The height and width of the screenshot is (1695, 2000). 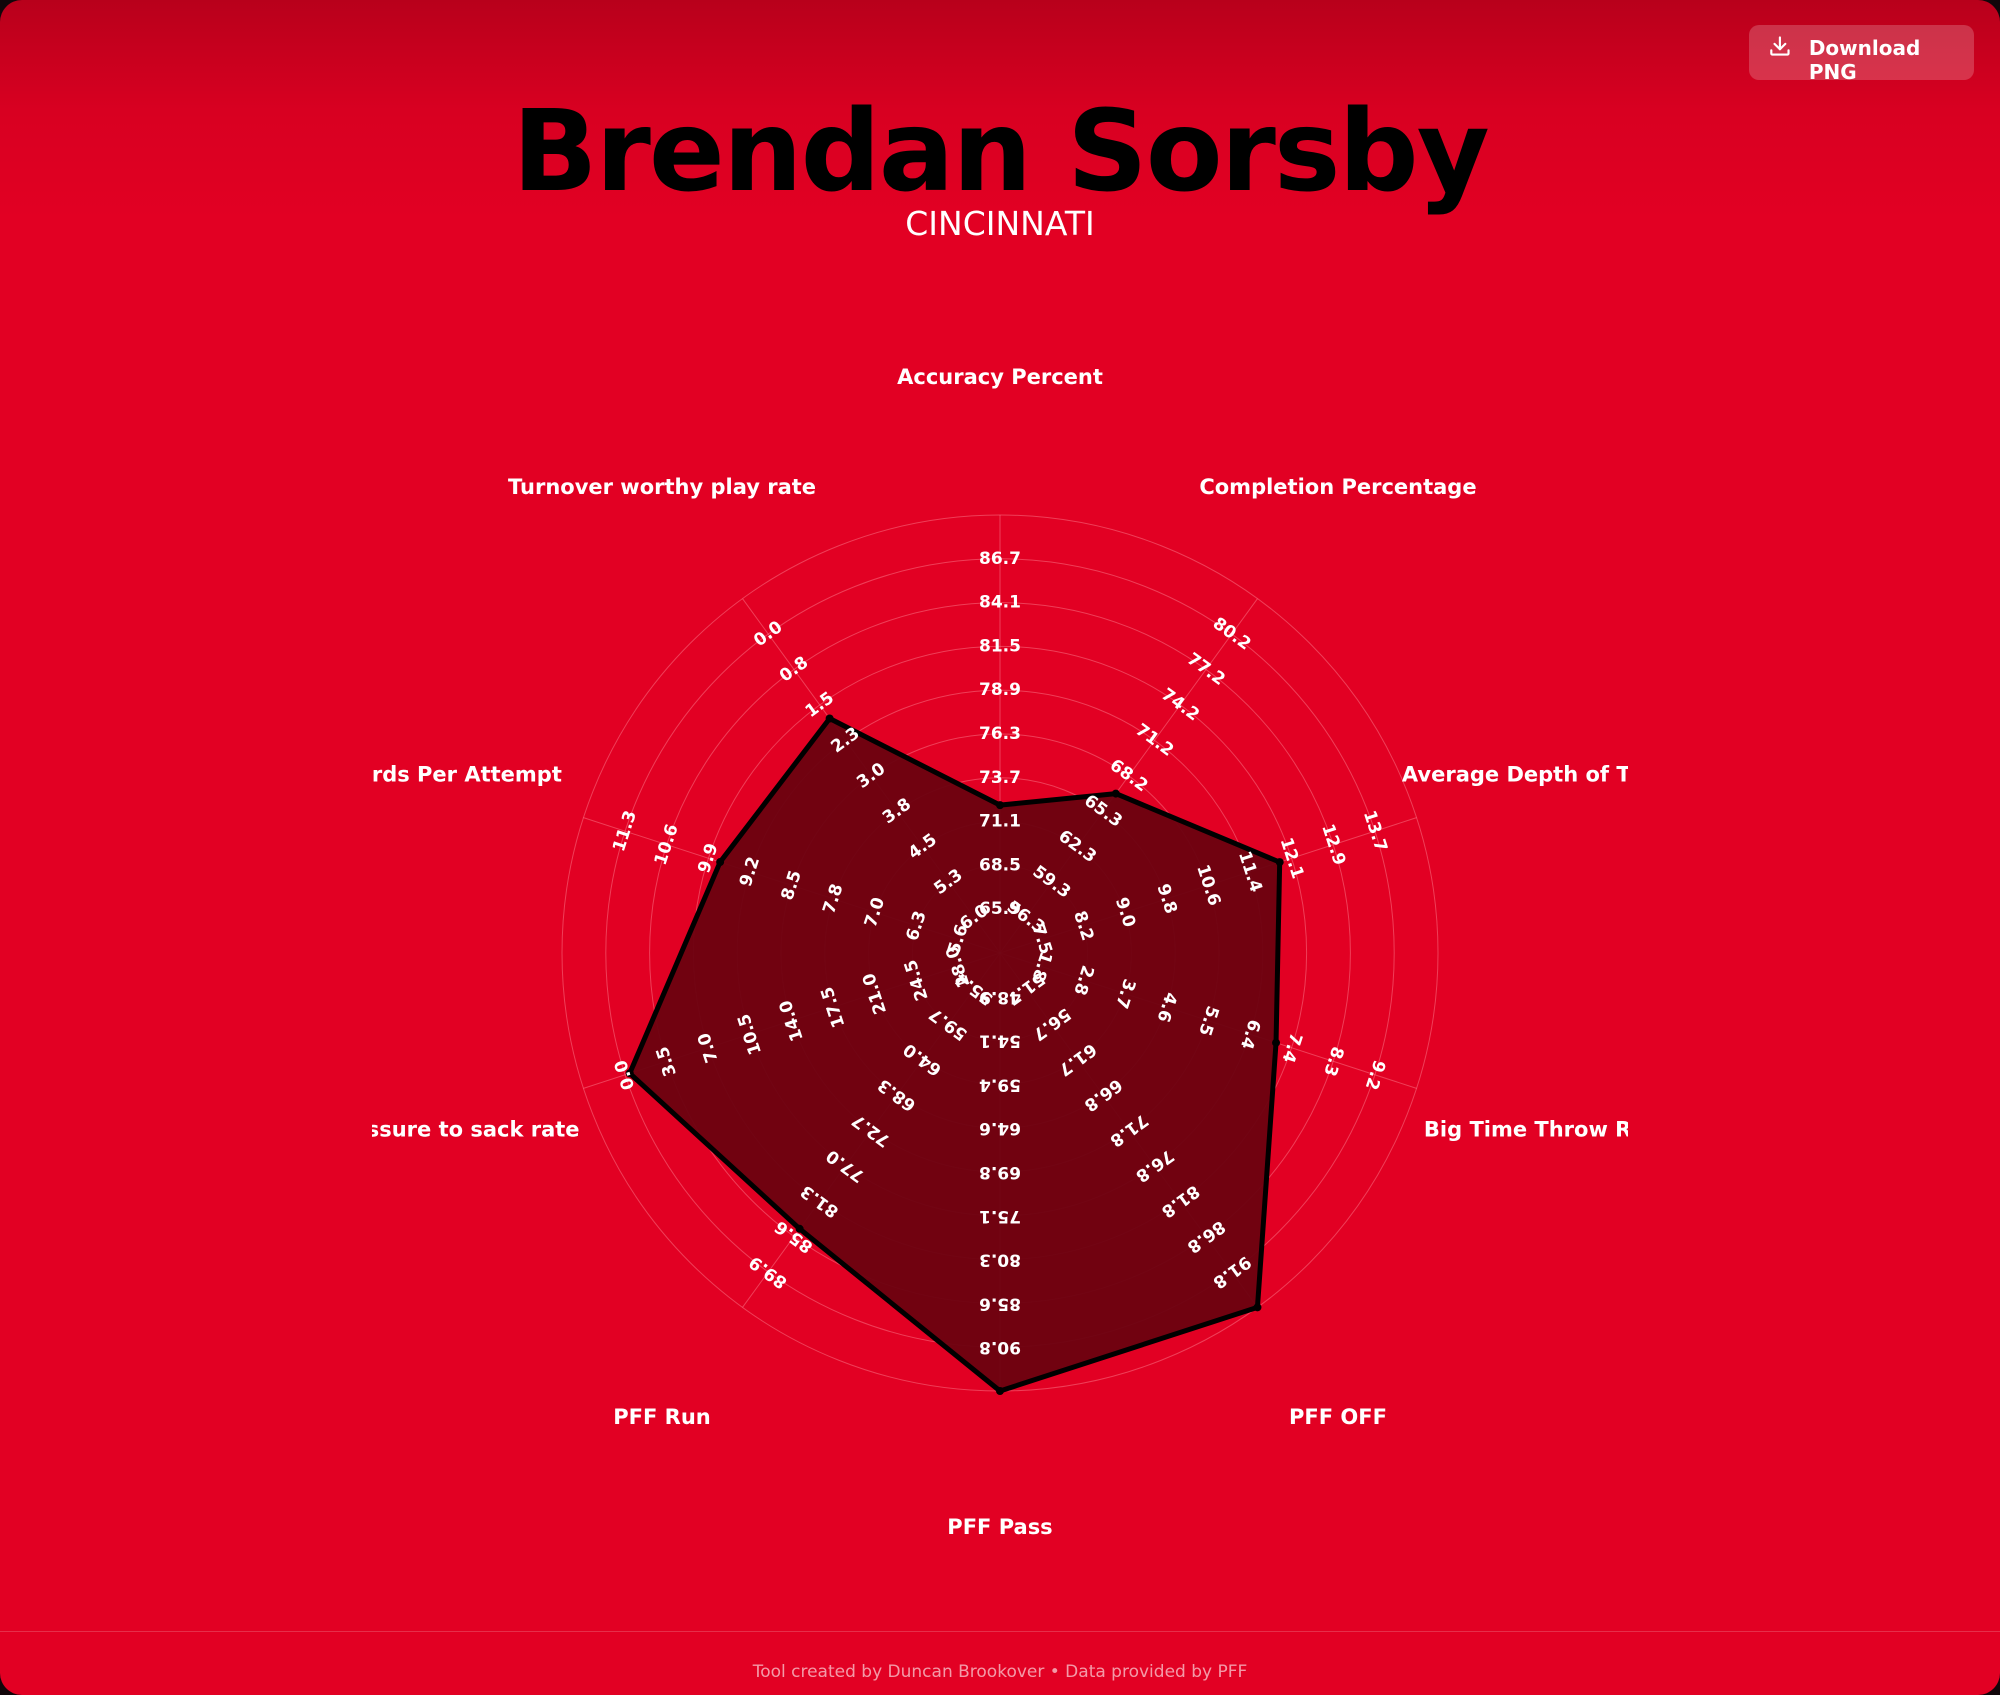 What do you see at coordinates (452, 774) in the screenshot?
I see `axis-title: Yards Per Attempt` at bounding box center [452, 774].